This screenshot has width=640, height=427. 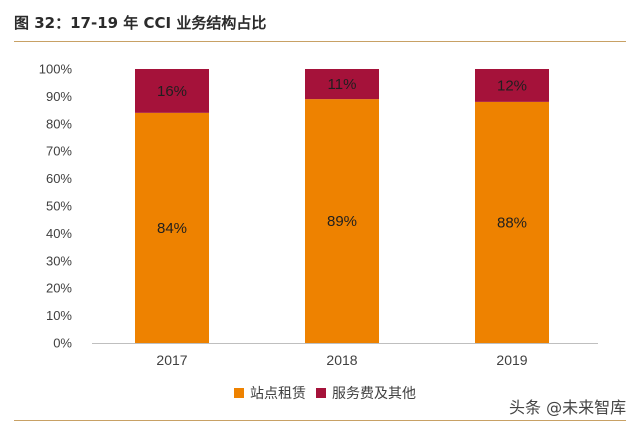 What do you see at coordinates (59, 288) in the screenshot?
I see `y-tick-label: 20%` at bounding box center [59, 288].